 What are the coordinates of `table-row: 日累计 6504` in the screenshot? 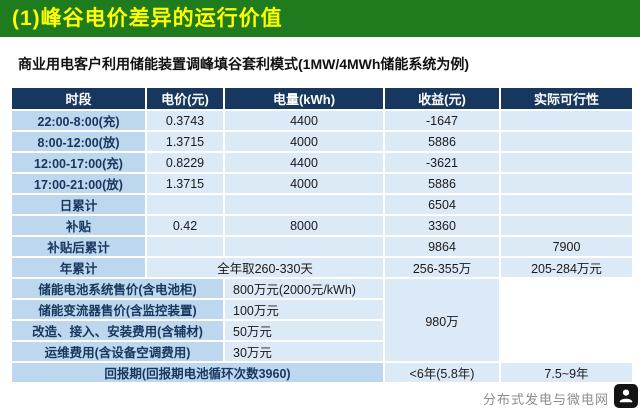 It's located at (322, 204).